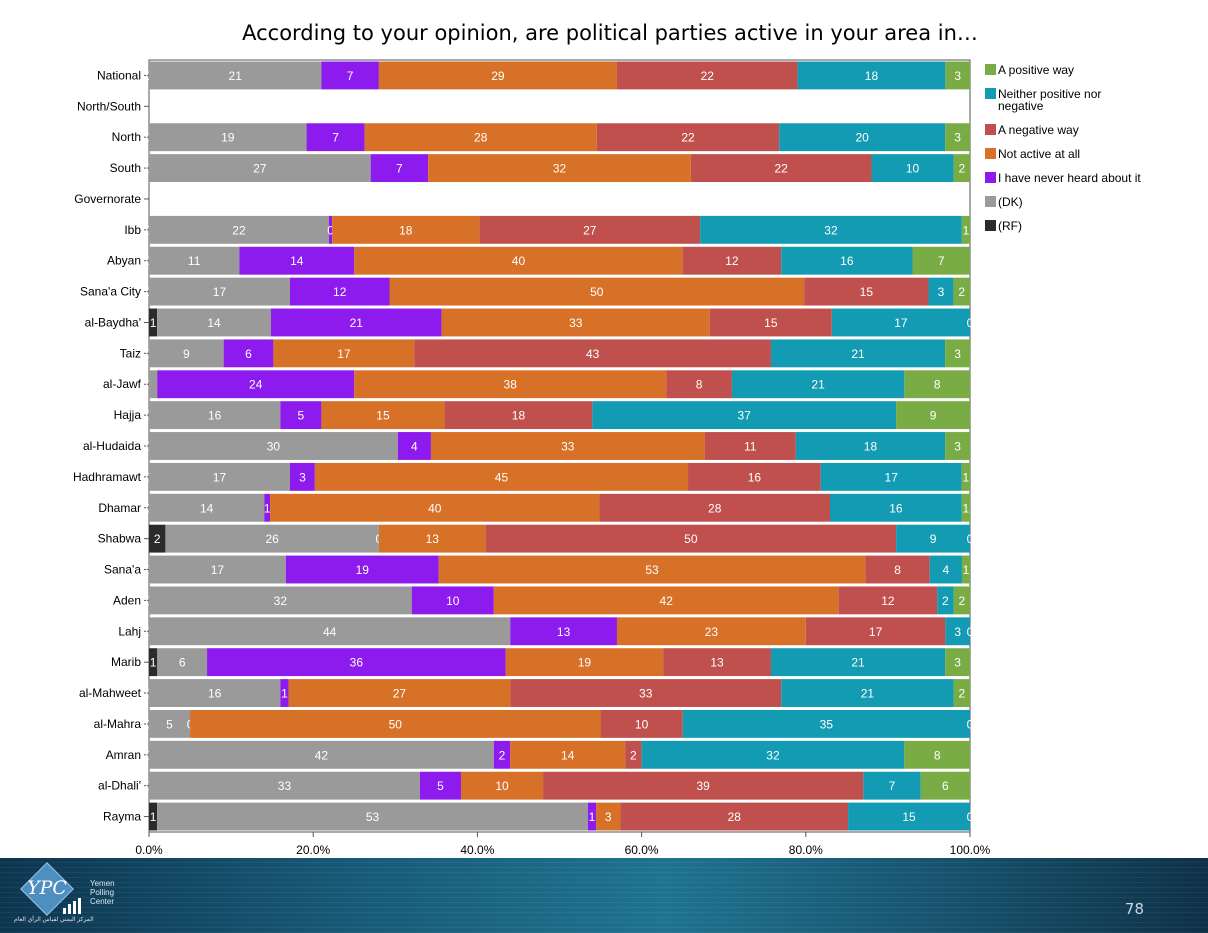  I want to click on legend-label: (DK), so click(1010, 202).